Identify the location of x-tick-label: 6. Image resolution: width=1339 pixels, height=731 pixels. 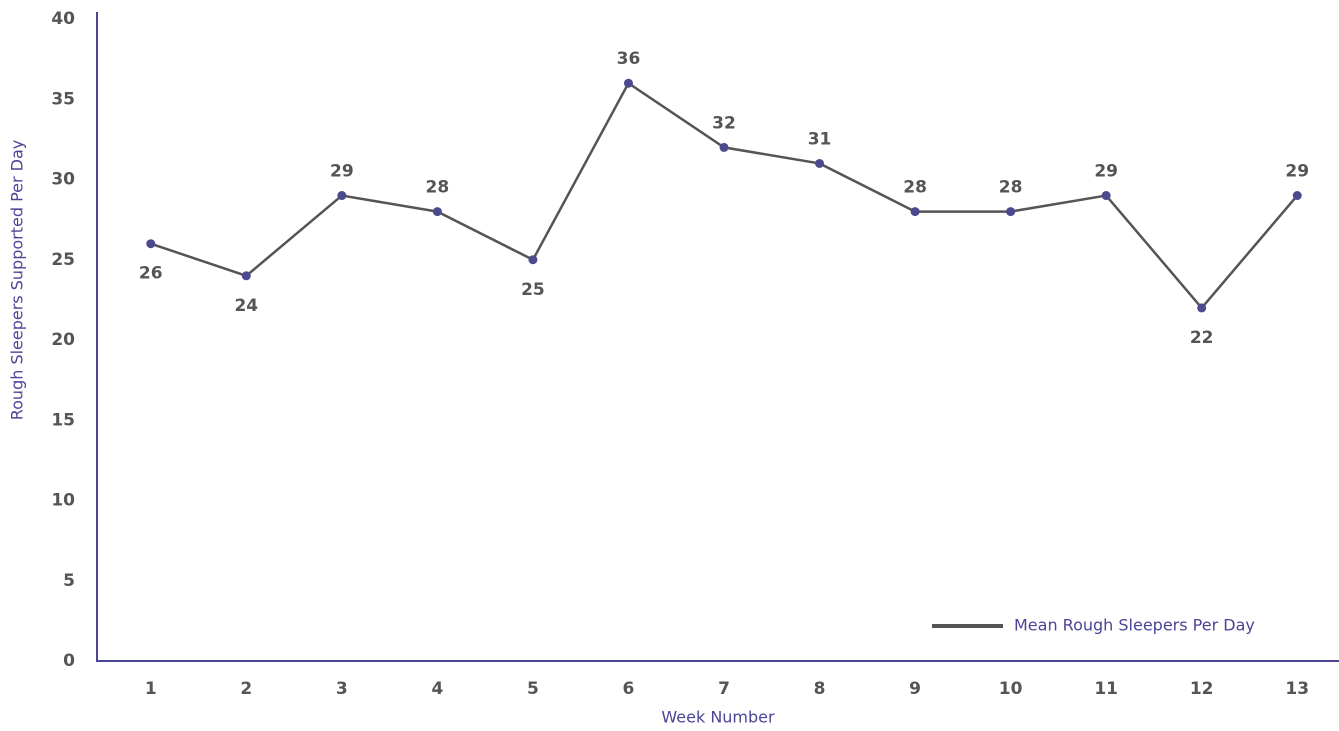
(629, 689).